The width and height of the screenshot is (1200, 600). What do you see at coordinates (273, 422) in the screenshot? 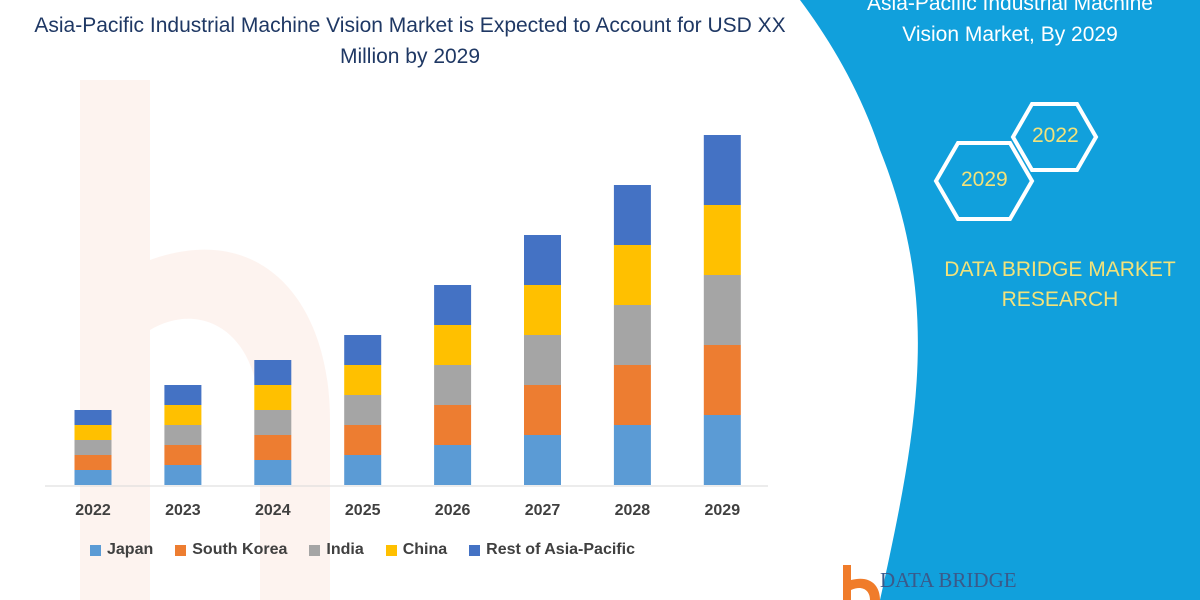
I see `bar-segment-2024-india` at bounding box center [273, 422].